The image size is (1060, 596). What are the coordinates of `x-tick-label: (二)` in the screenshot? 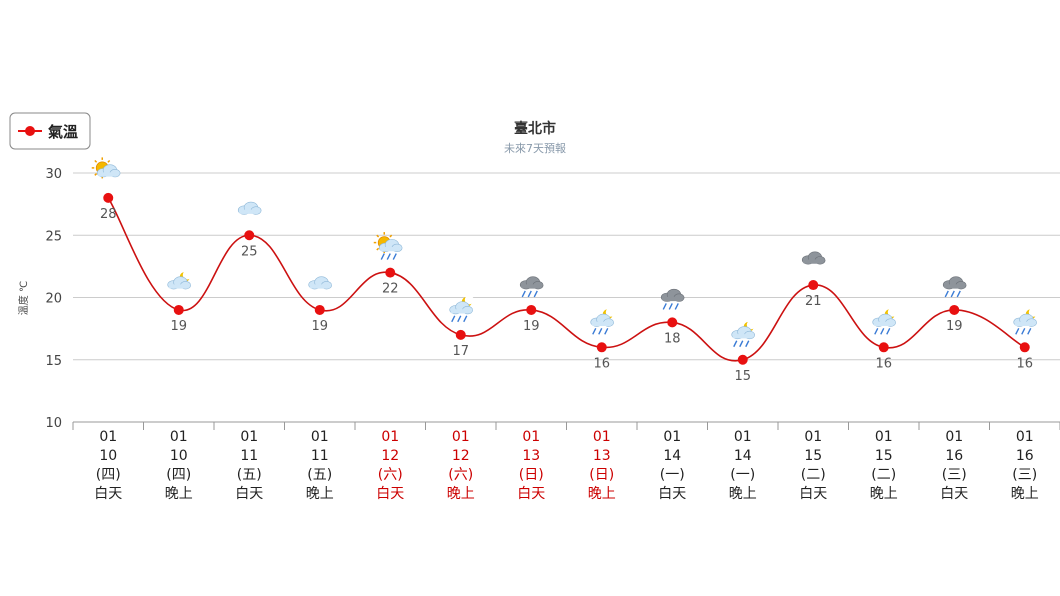 It's located at (883, 475).